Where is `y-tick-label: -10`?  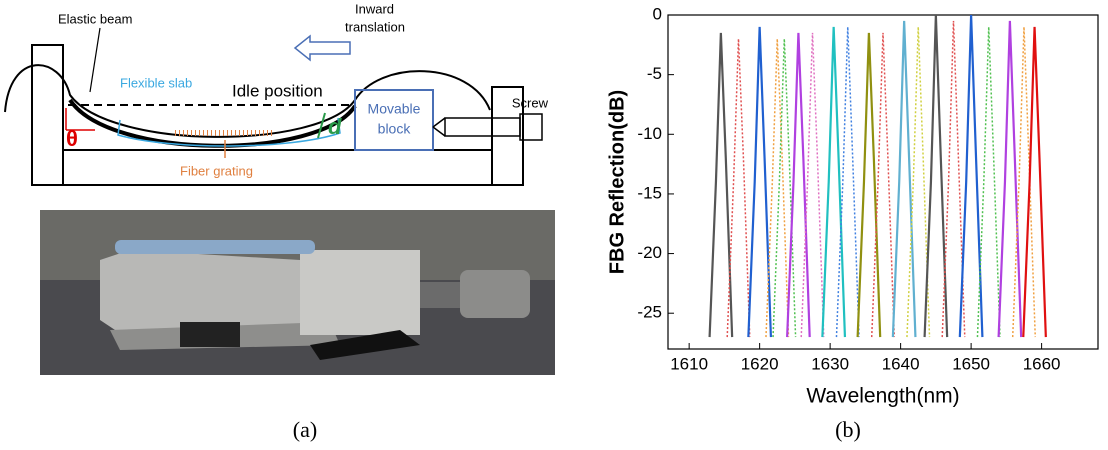 y-tick-label: -10 is located at coordinates (649, 133).